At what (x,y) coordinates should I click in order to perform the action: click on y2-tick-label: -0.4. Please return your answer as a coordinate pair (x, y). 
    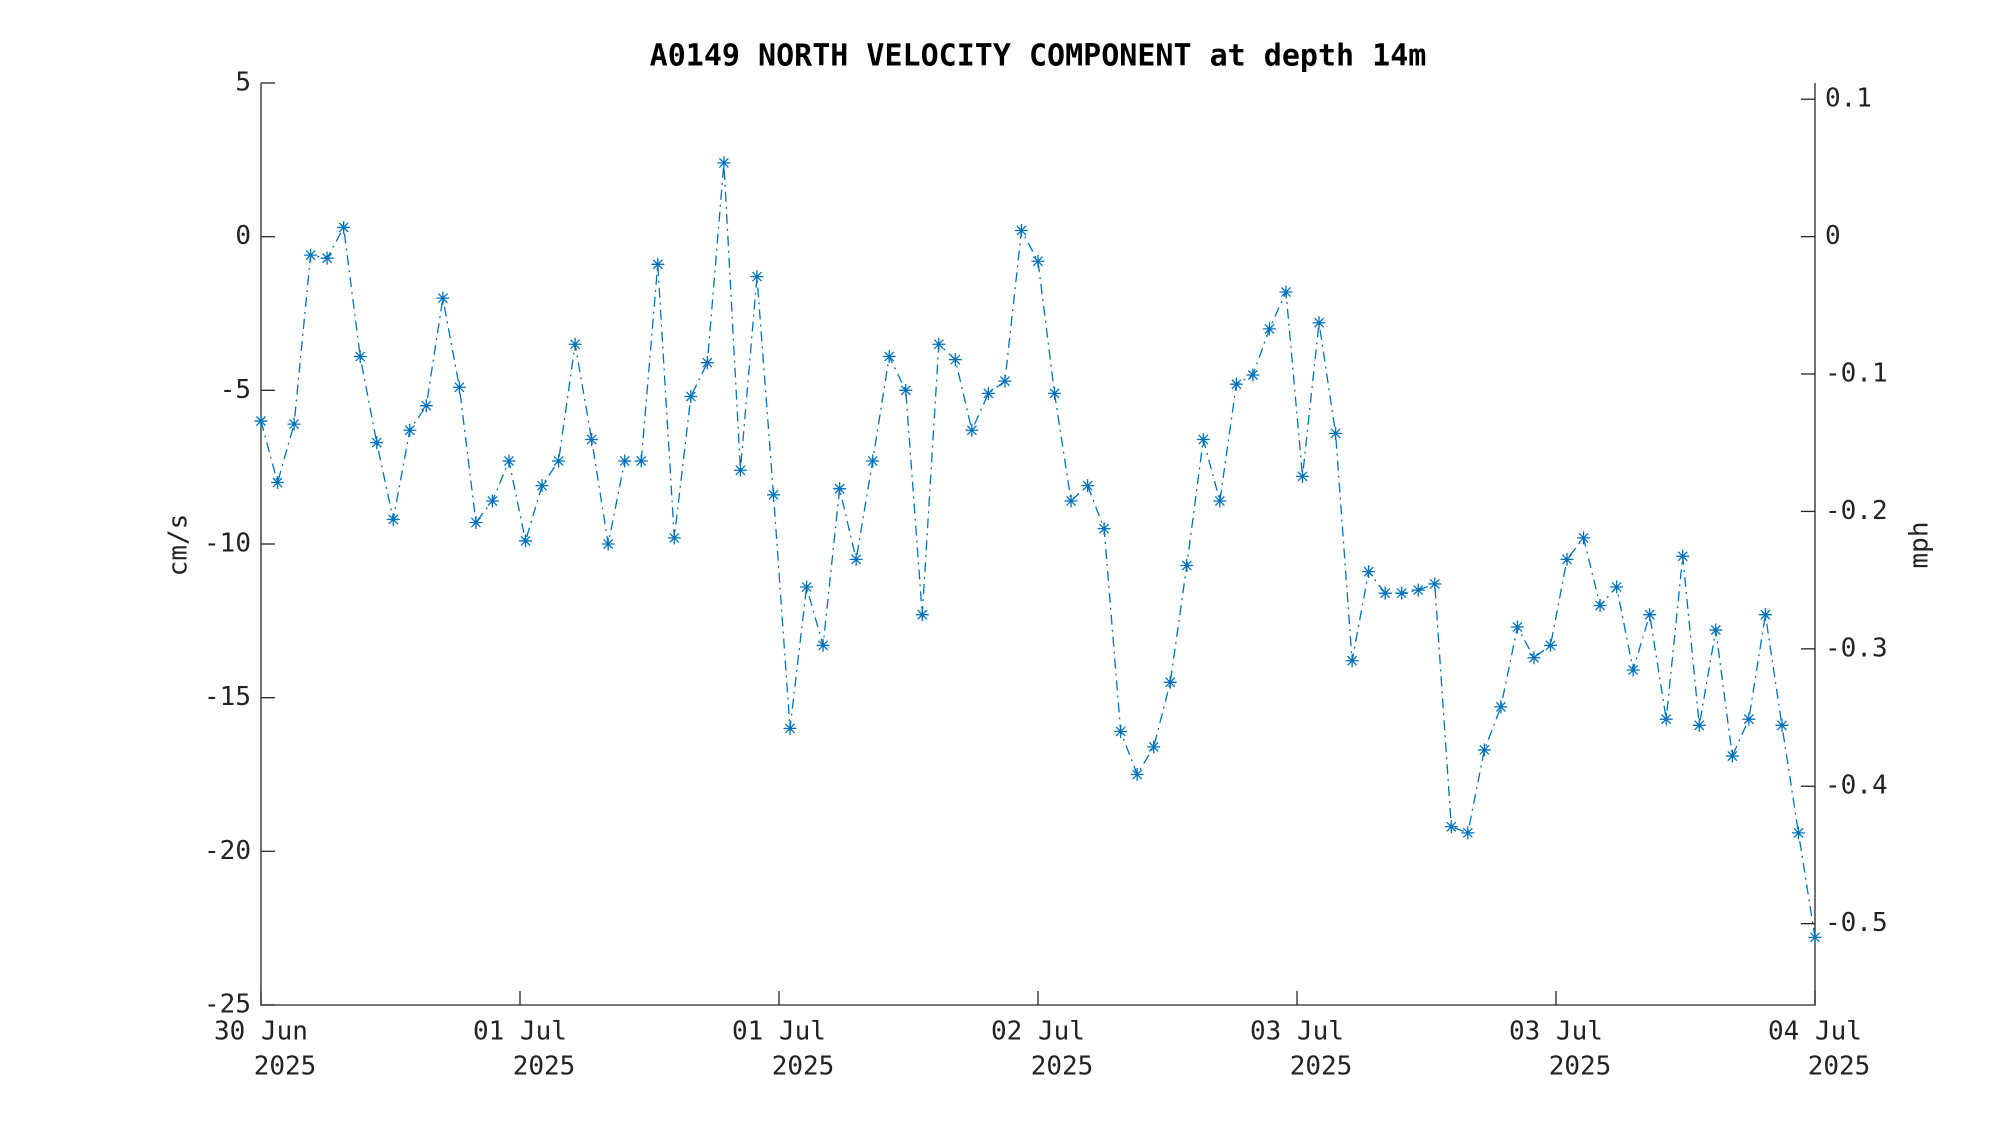
    Looking at the image, I should click on (1856, 786).